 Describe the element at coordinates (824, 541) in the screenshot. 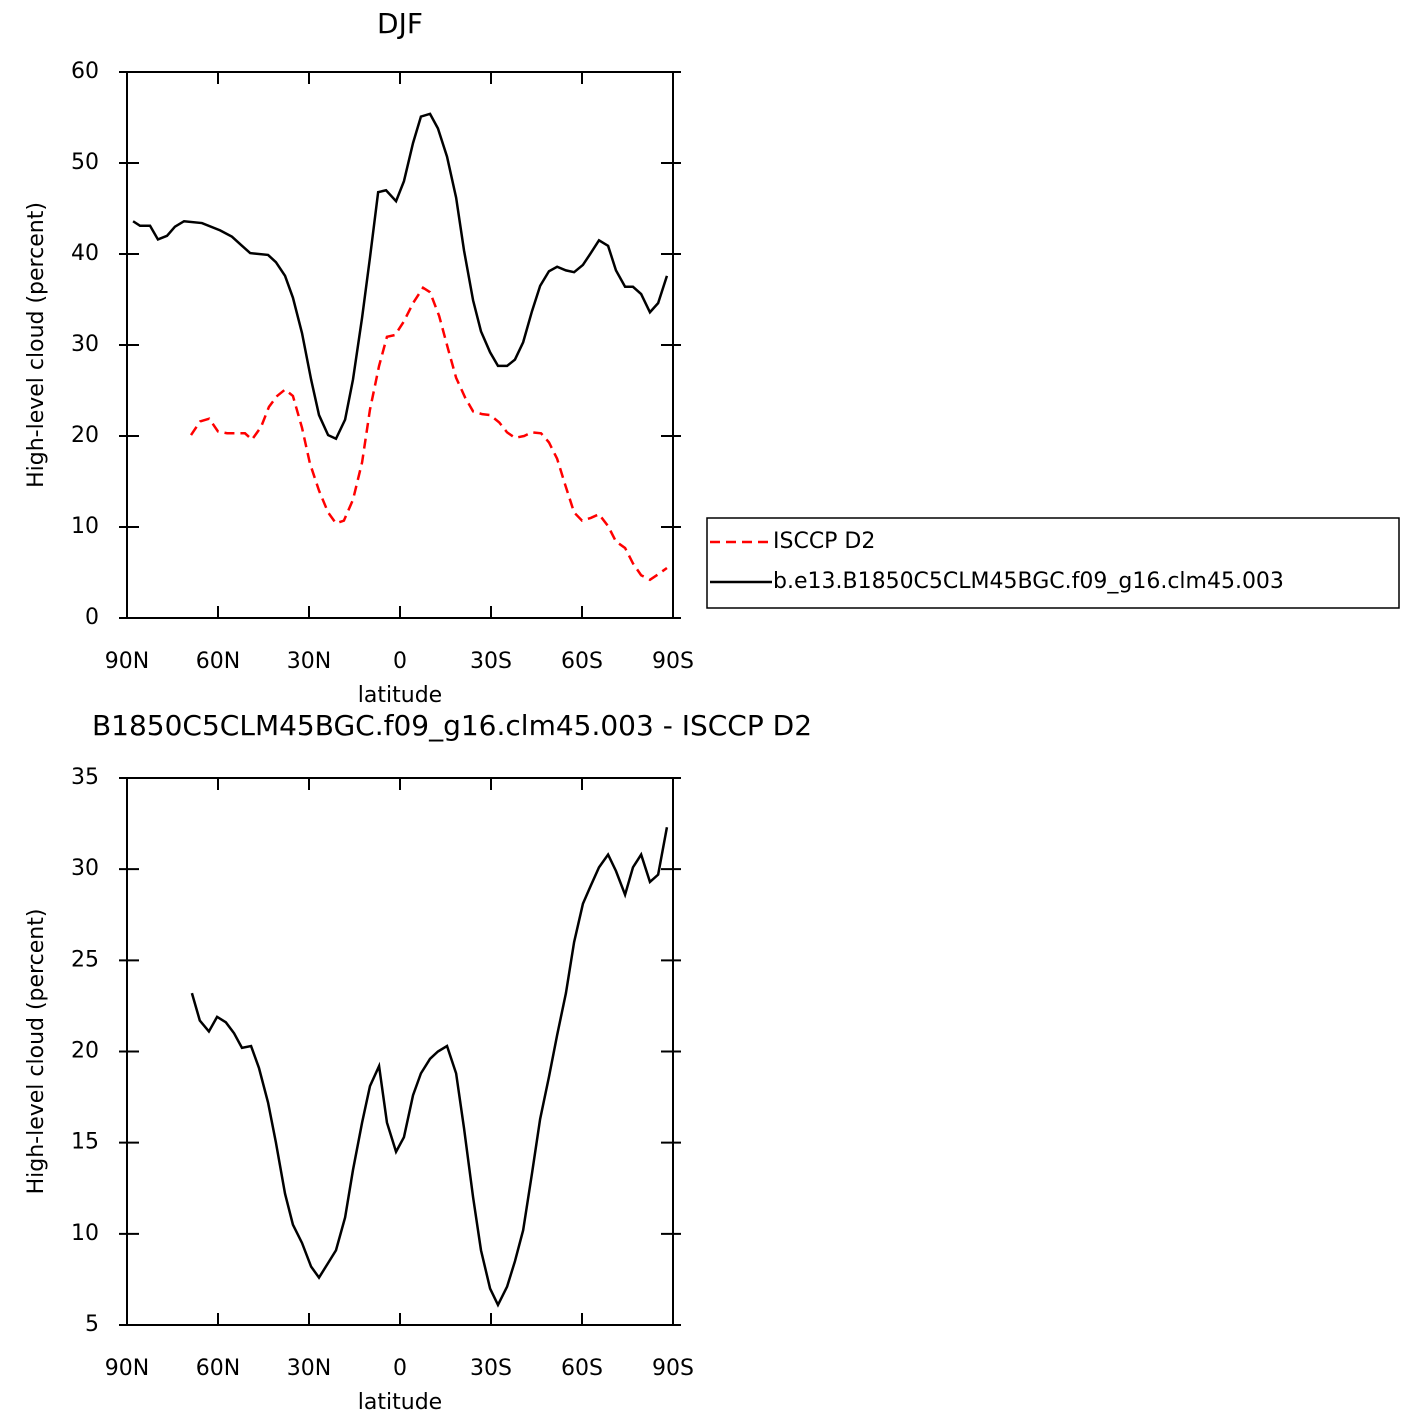

I see `legend-label: ISCCP D2` at that location.